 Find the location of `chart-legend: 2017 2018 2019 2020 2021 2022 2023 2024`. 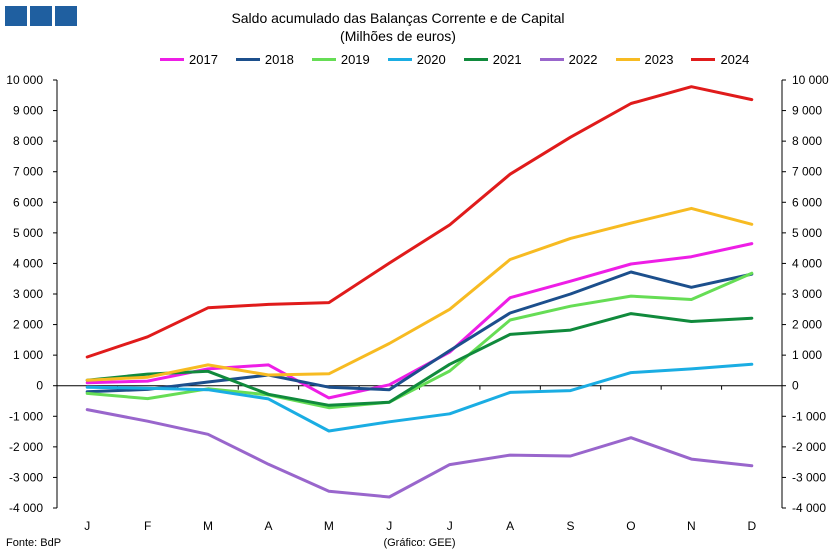

chart-legend: 2017 2018 2019 2020 2021 2022 2023 2024 is located at coordinates (463, 59).